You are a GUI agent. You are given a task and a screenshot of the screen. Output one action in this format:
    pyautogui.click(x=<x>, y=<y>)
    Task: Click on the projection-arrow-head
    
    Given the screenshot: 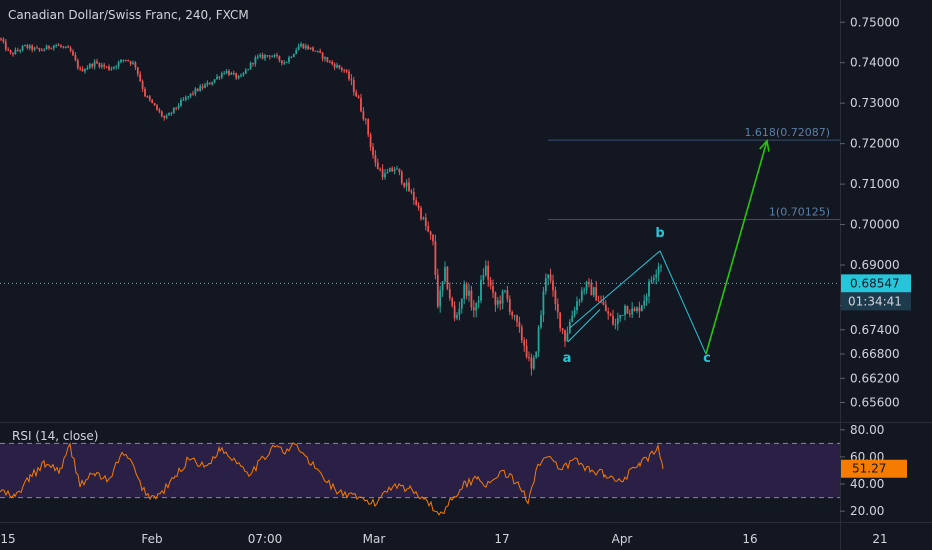 What is the action you would take?
    pyautogui.click(x=764, y=145)
    